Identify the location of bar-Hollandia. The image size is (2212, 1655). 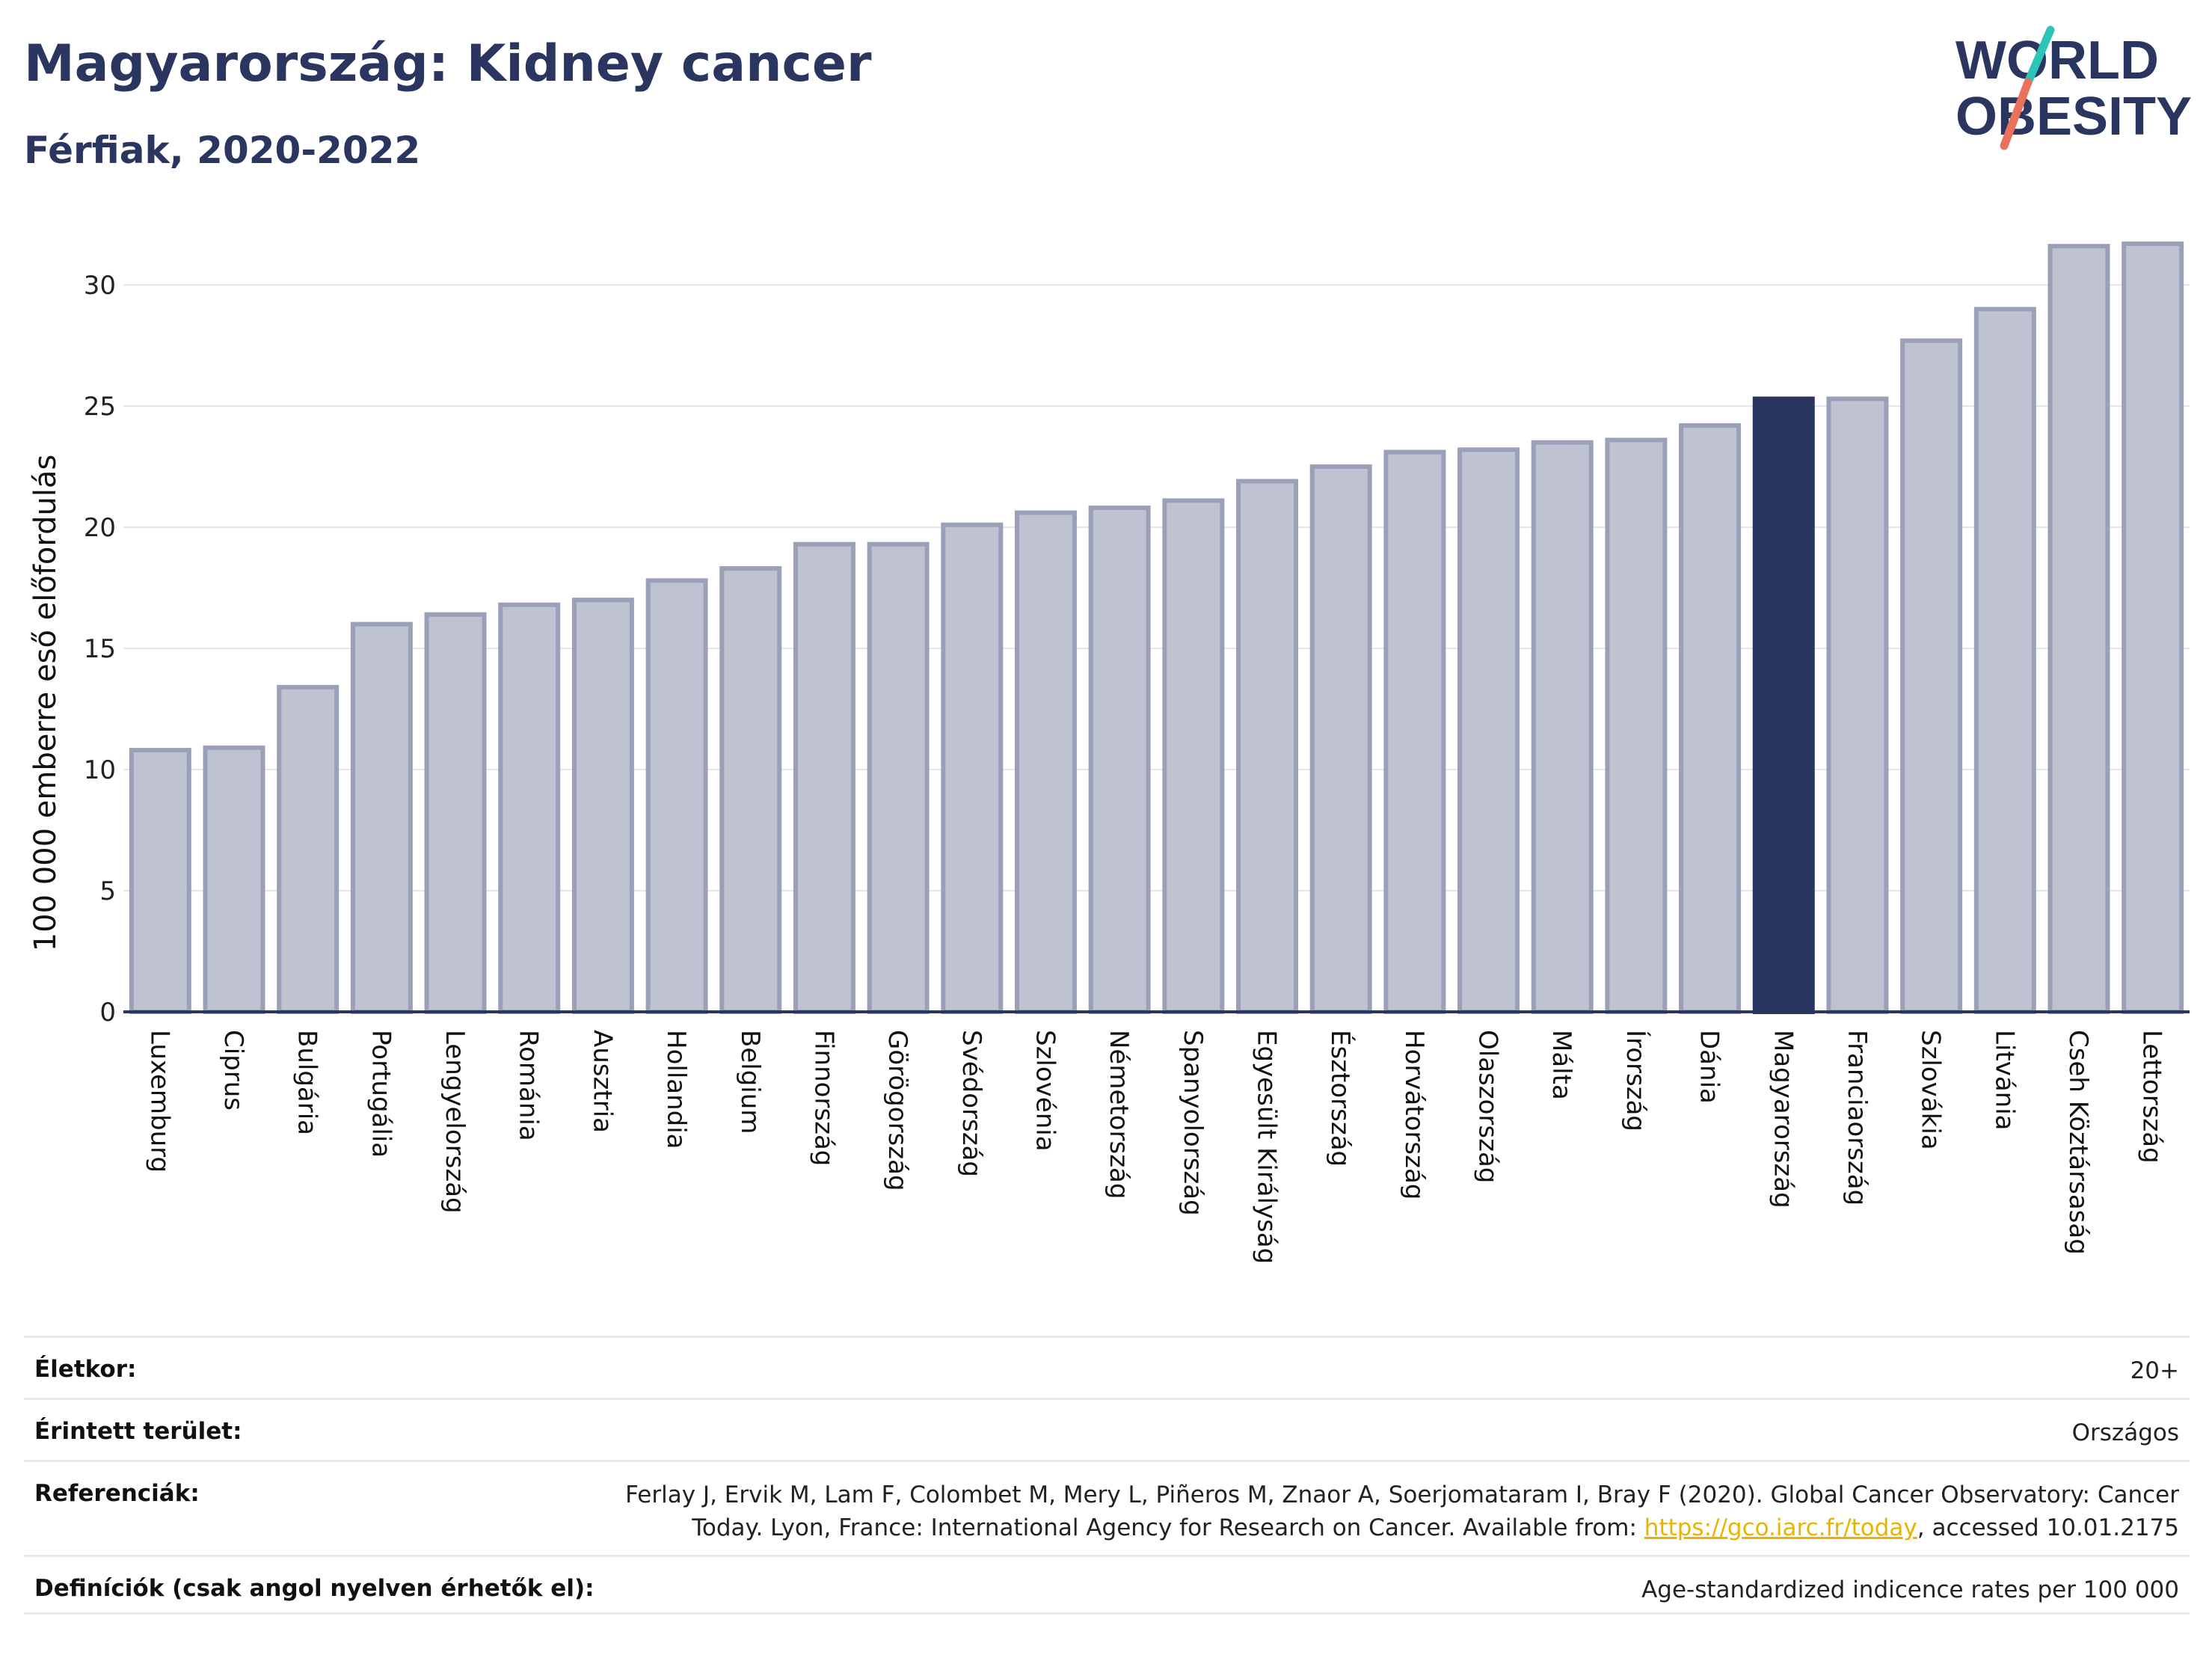
(676, 796).